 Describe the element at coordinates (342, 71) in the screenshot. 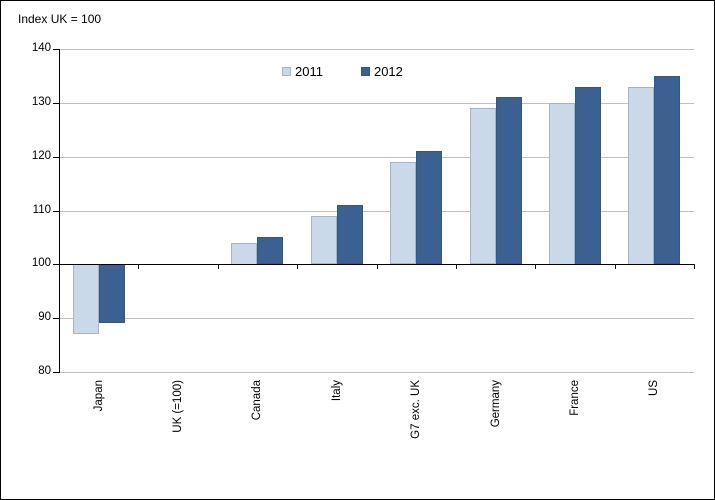

I see `legend: 2011 2012` at that location.